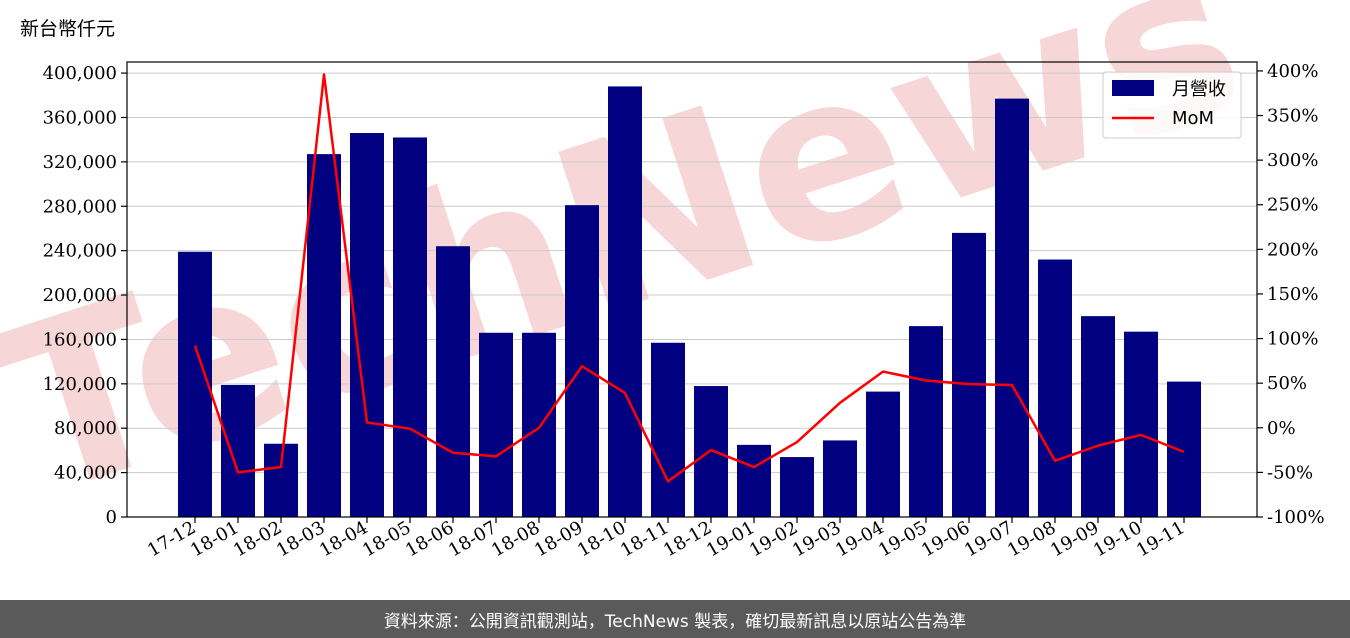 The height and width of the screenshot is (638, 1350). What do you see at coordinates (1296, 517) in the screenshot?
I see `right-tick-label: -100%` at bounding box center [1296, 517].